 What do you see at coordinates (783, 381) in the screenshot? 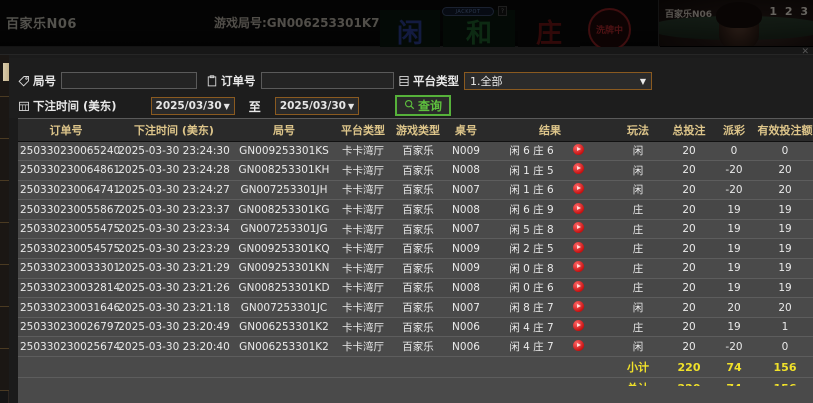
I see `grandtotal-valid-bet: 156` at bounding box center [783, 381].